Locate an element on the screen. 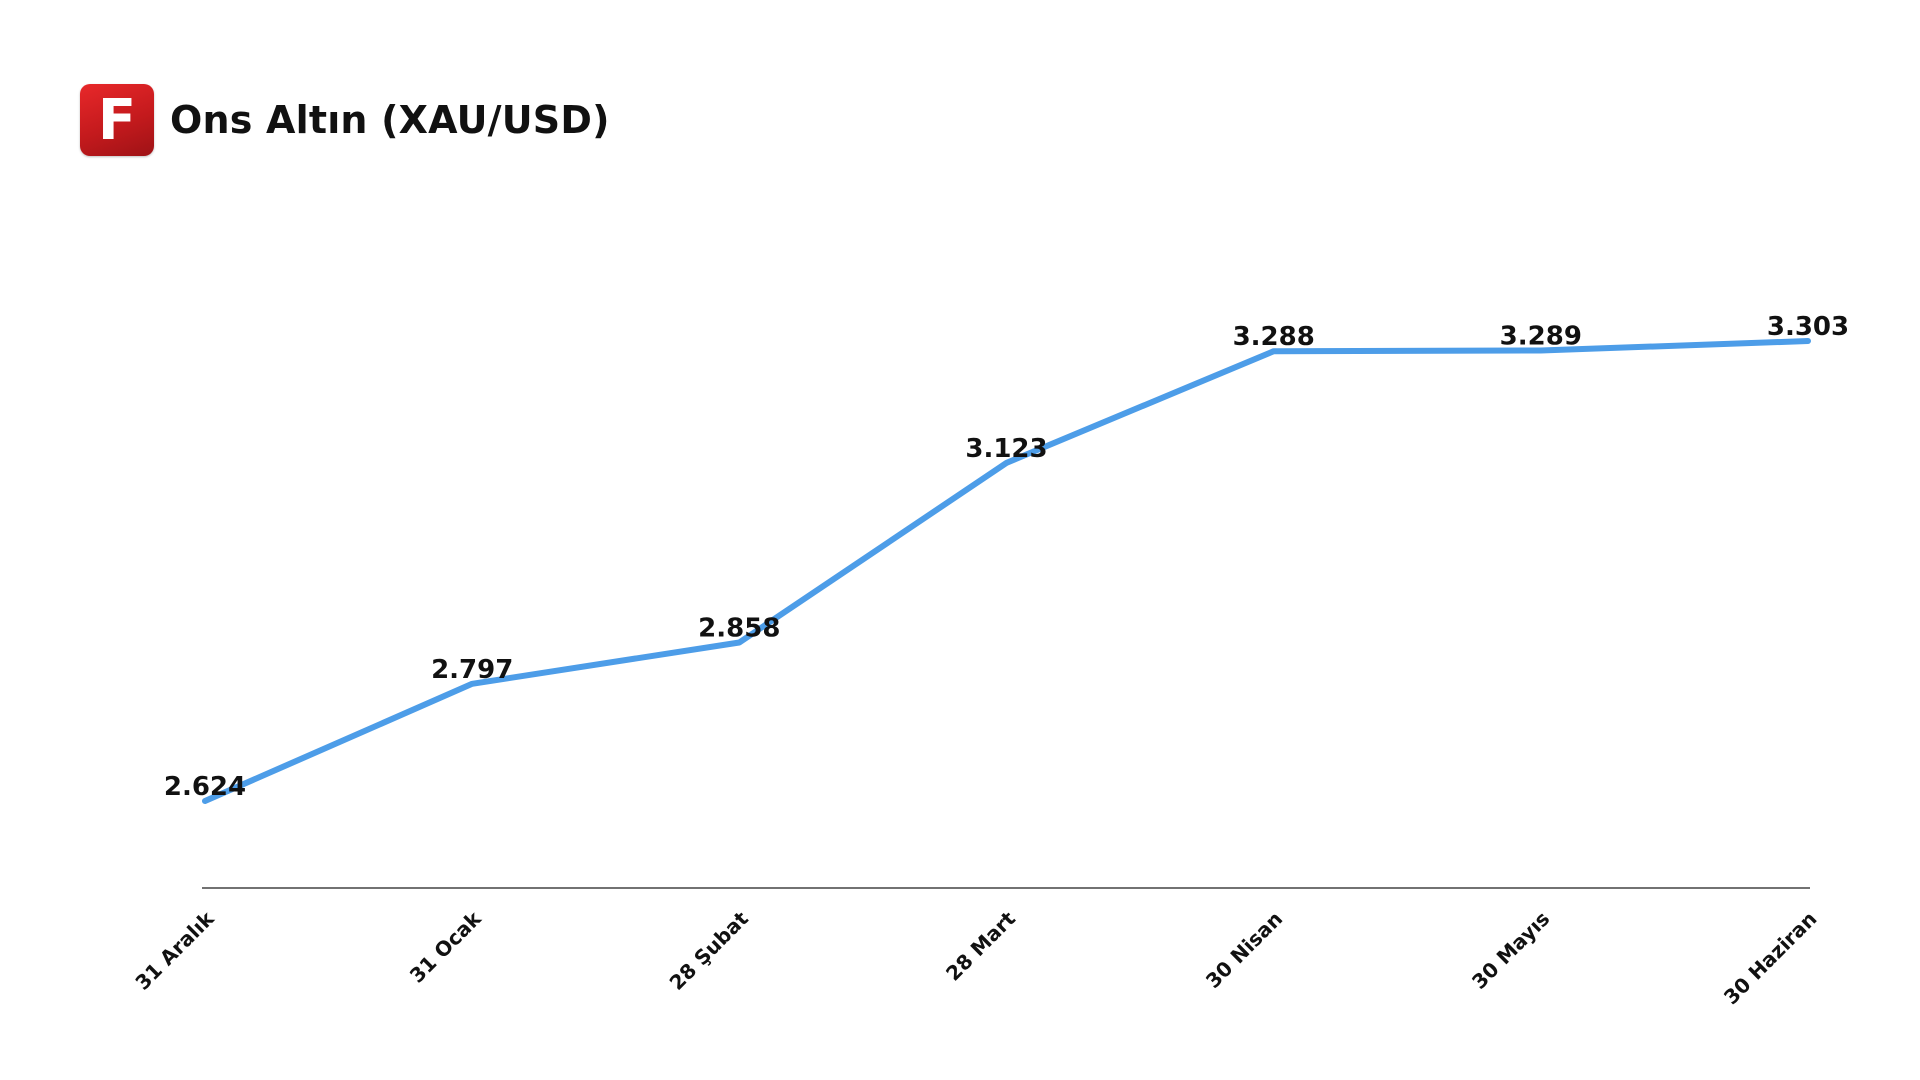 The width and height of the screenshot is (1920, 1080). x-tick-label: 28 Şubat is located at coordinates (709, 950).